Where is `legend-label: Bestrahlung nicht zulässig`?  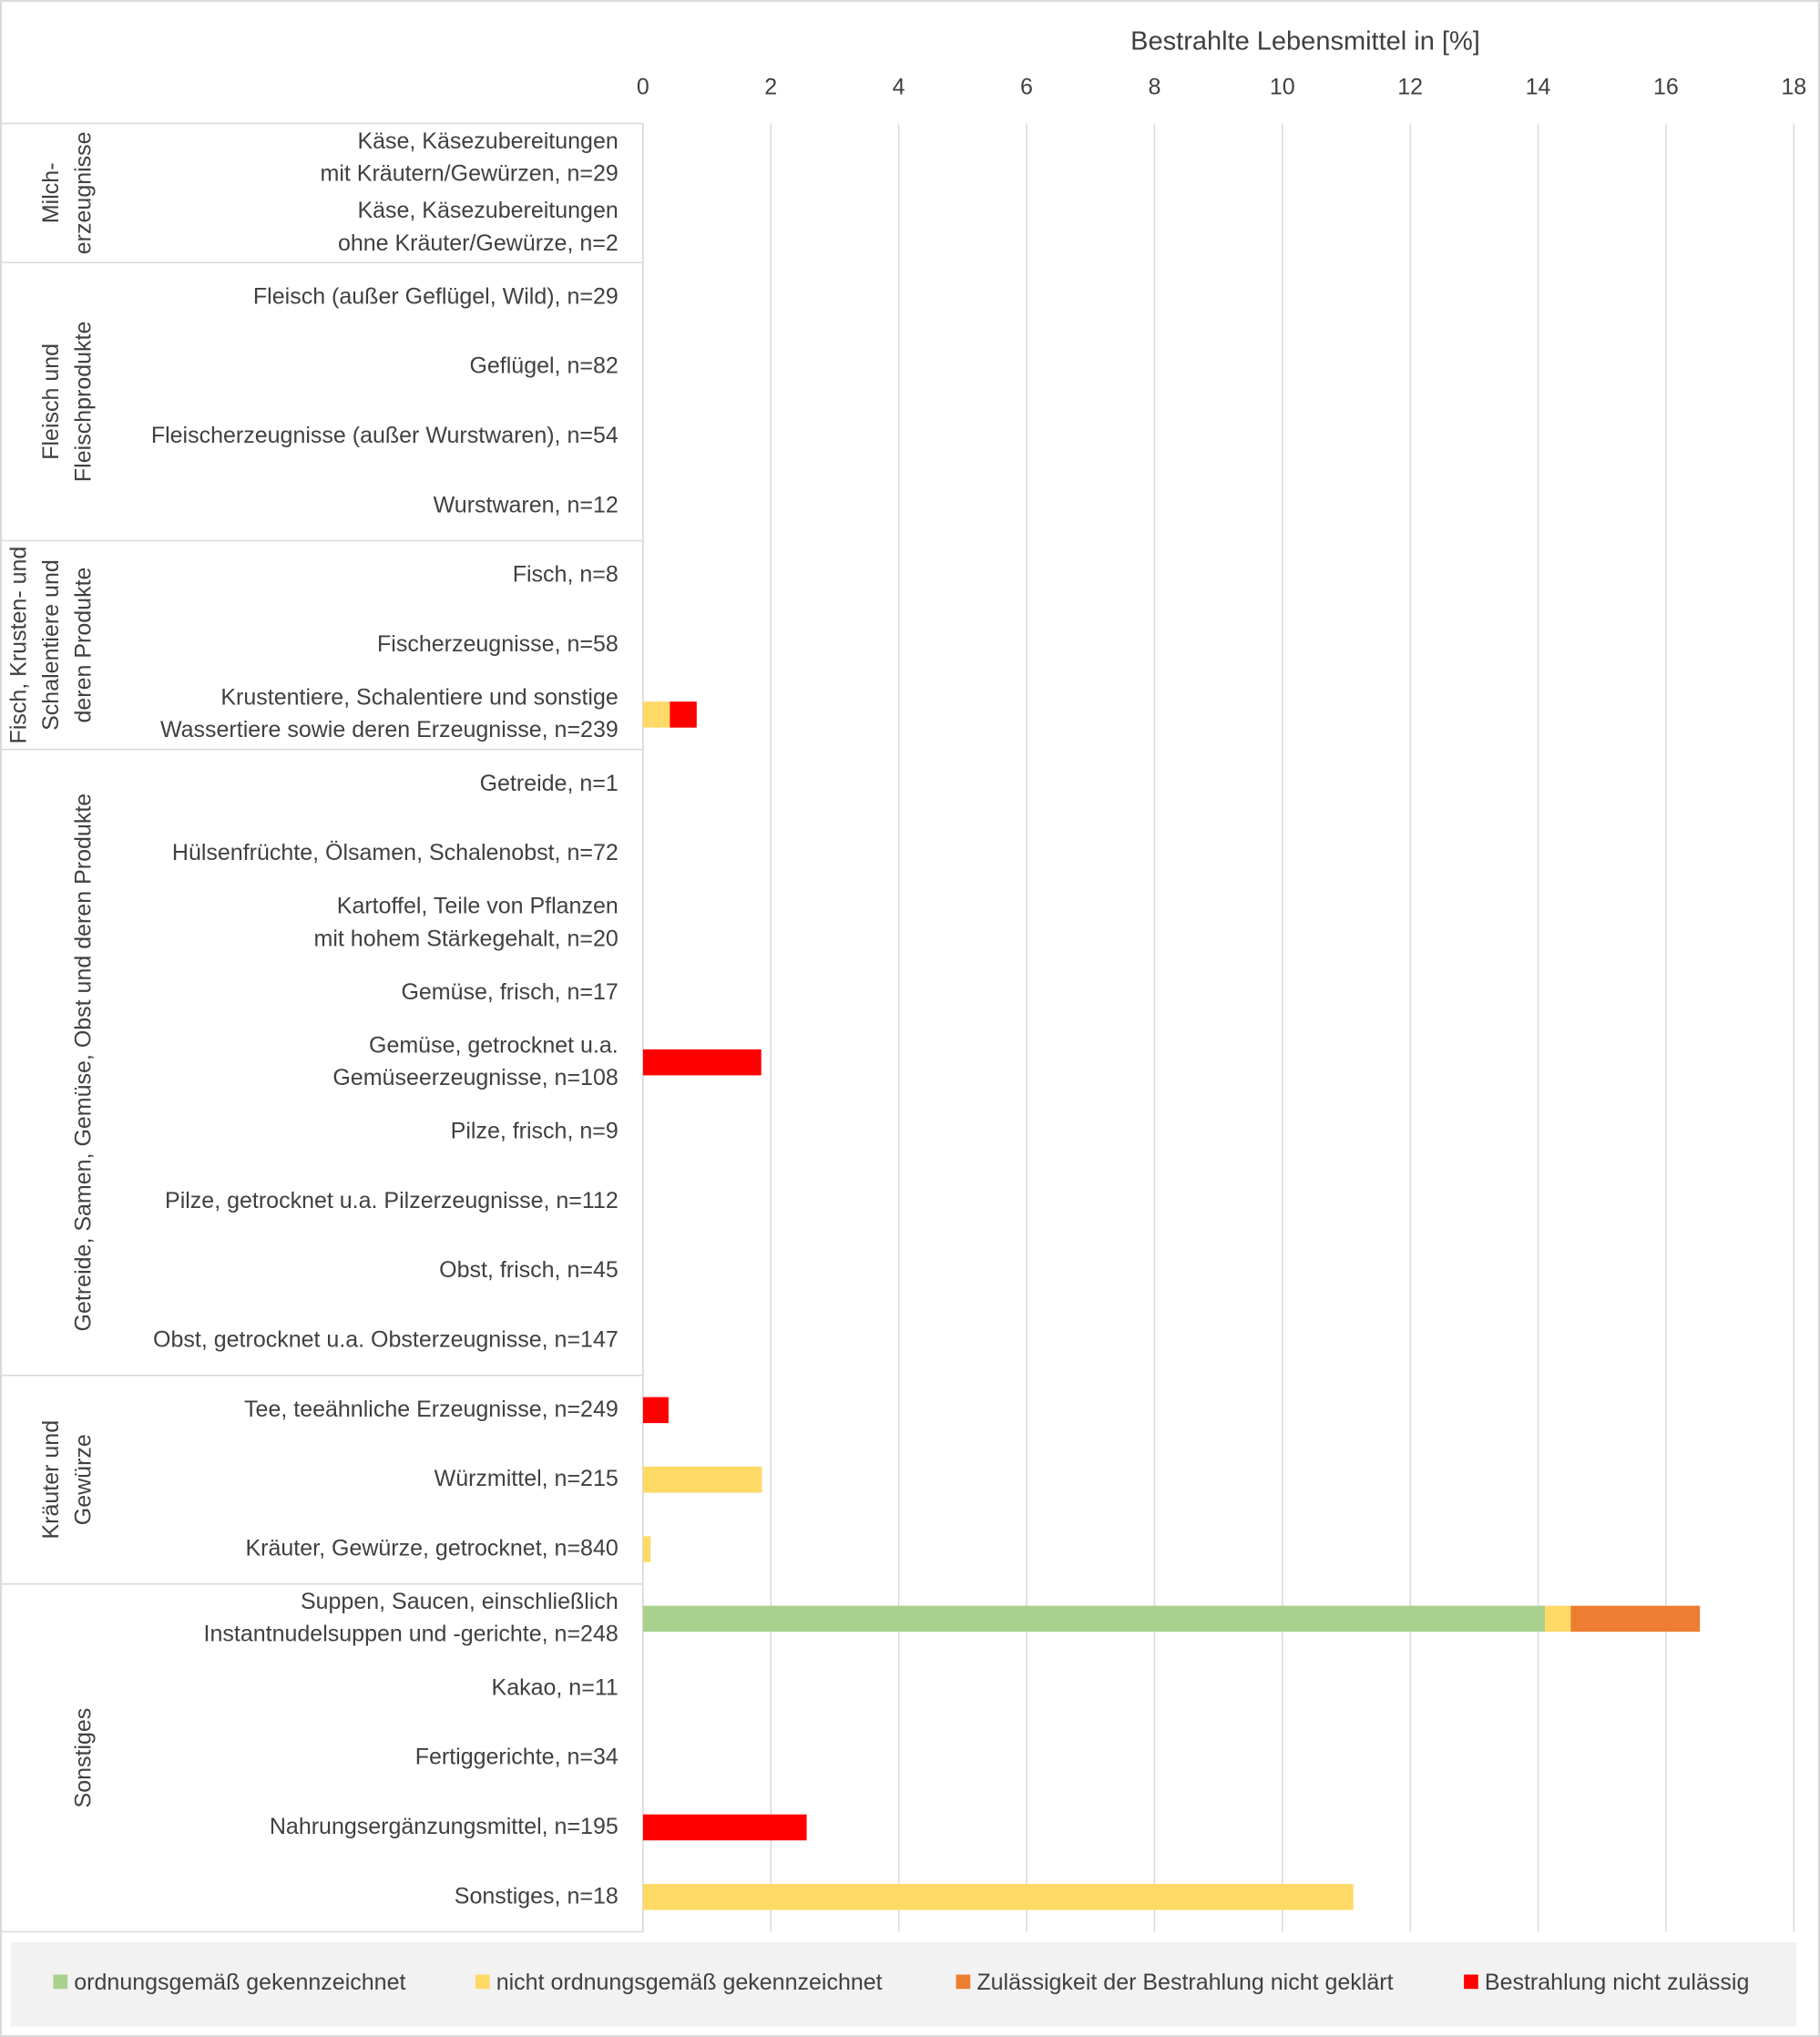 legend-label: Bestrahlung nicht zulässig is located at coordinates (1617, 1983).